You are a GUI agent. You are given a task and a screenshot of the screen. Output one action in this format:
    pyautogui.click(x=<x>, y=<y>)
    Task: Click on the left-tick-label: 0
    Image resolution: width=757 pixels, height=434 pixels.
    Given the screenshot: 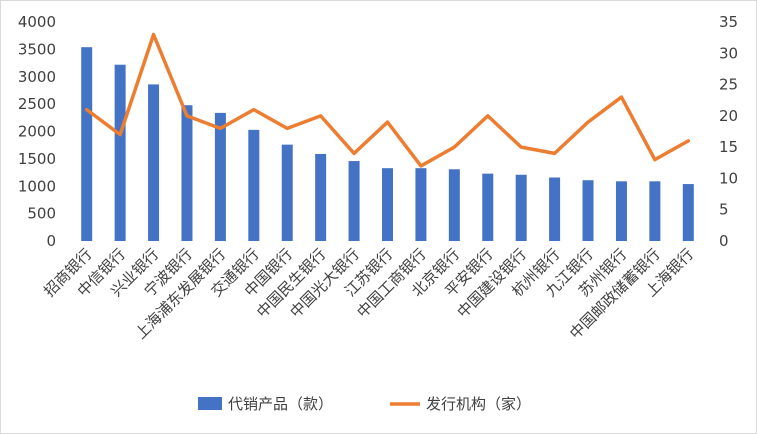 What is the action you would take?
    pyautogui.click(x=51, y=241)
    